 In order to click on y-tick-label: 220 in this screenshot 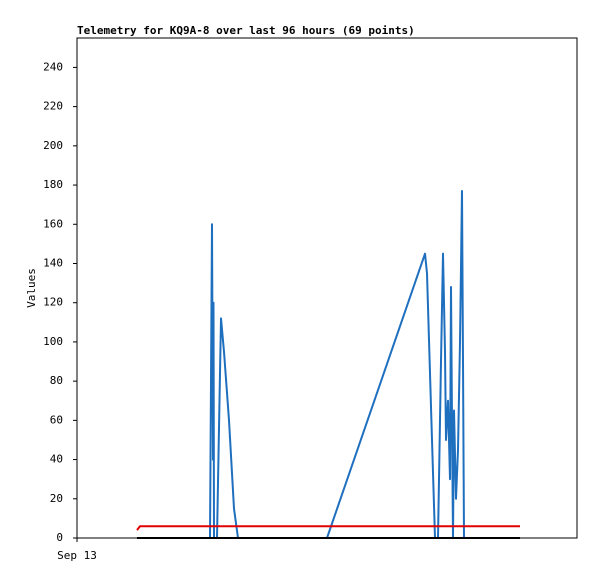, I will do `click(53, 106)`.